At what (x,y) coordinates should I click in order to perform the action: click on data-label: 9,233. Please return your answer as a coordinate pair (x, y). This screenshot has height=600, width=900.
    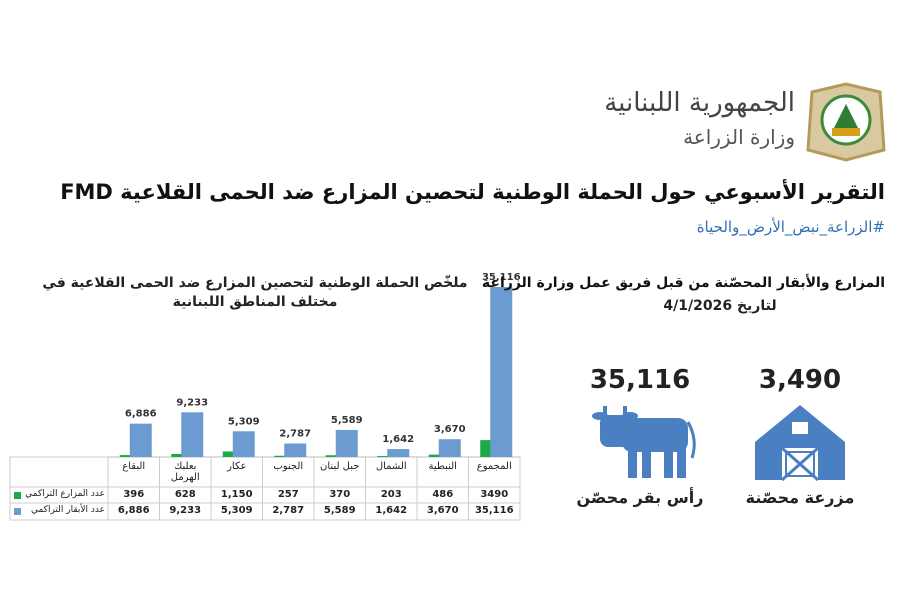
    Looking at the image, I should click on (192, 402).